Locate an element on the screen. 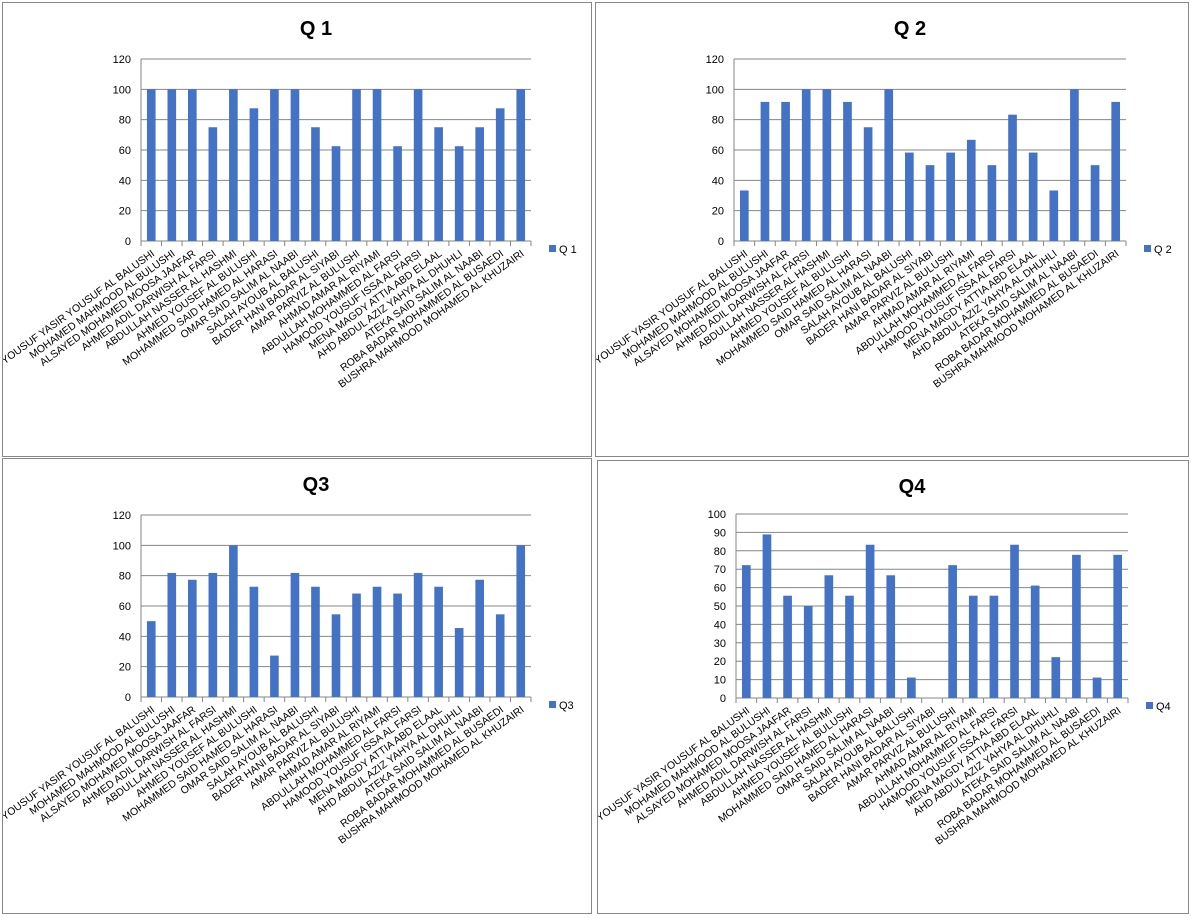 The width and height of the screenshot is (1191, 918). chart-title: Q3 is located at coordinates (316, 485).